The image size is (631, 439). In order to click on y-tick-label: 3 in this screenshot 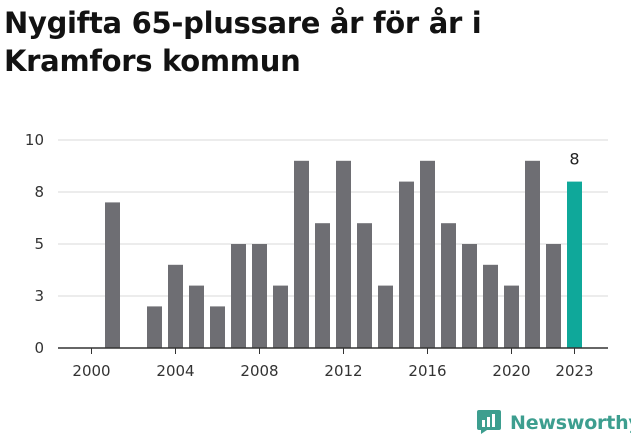, I will do `click(39, 296)`.